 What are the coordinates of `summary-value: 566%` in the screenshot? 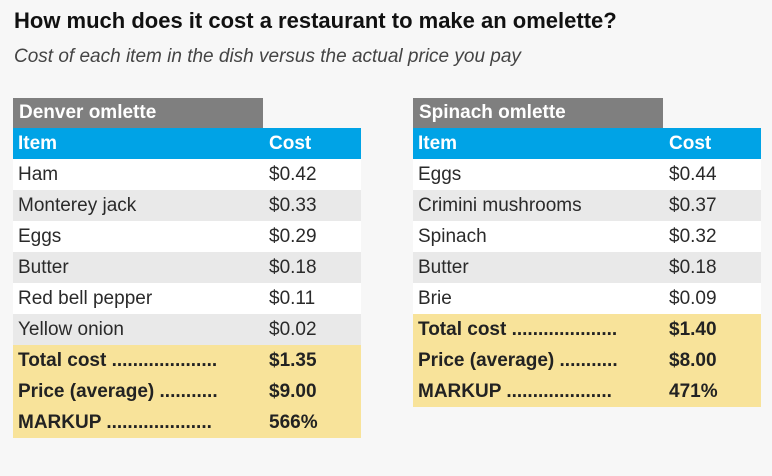 It's located at (293, 422).